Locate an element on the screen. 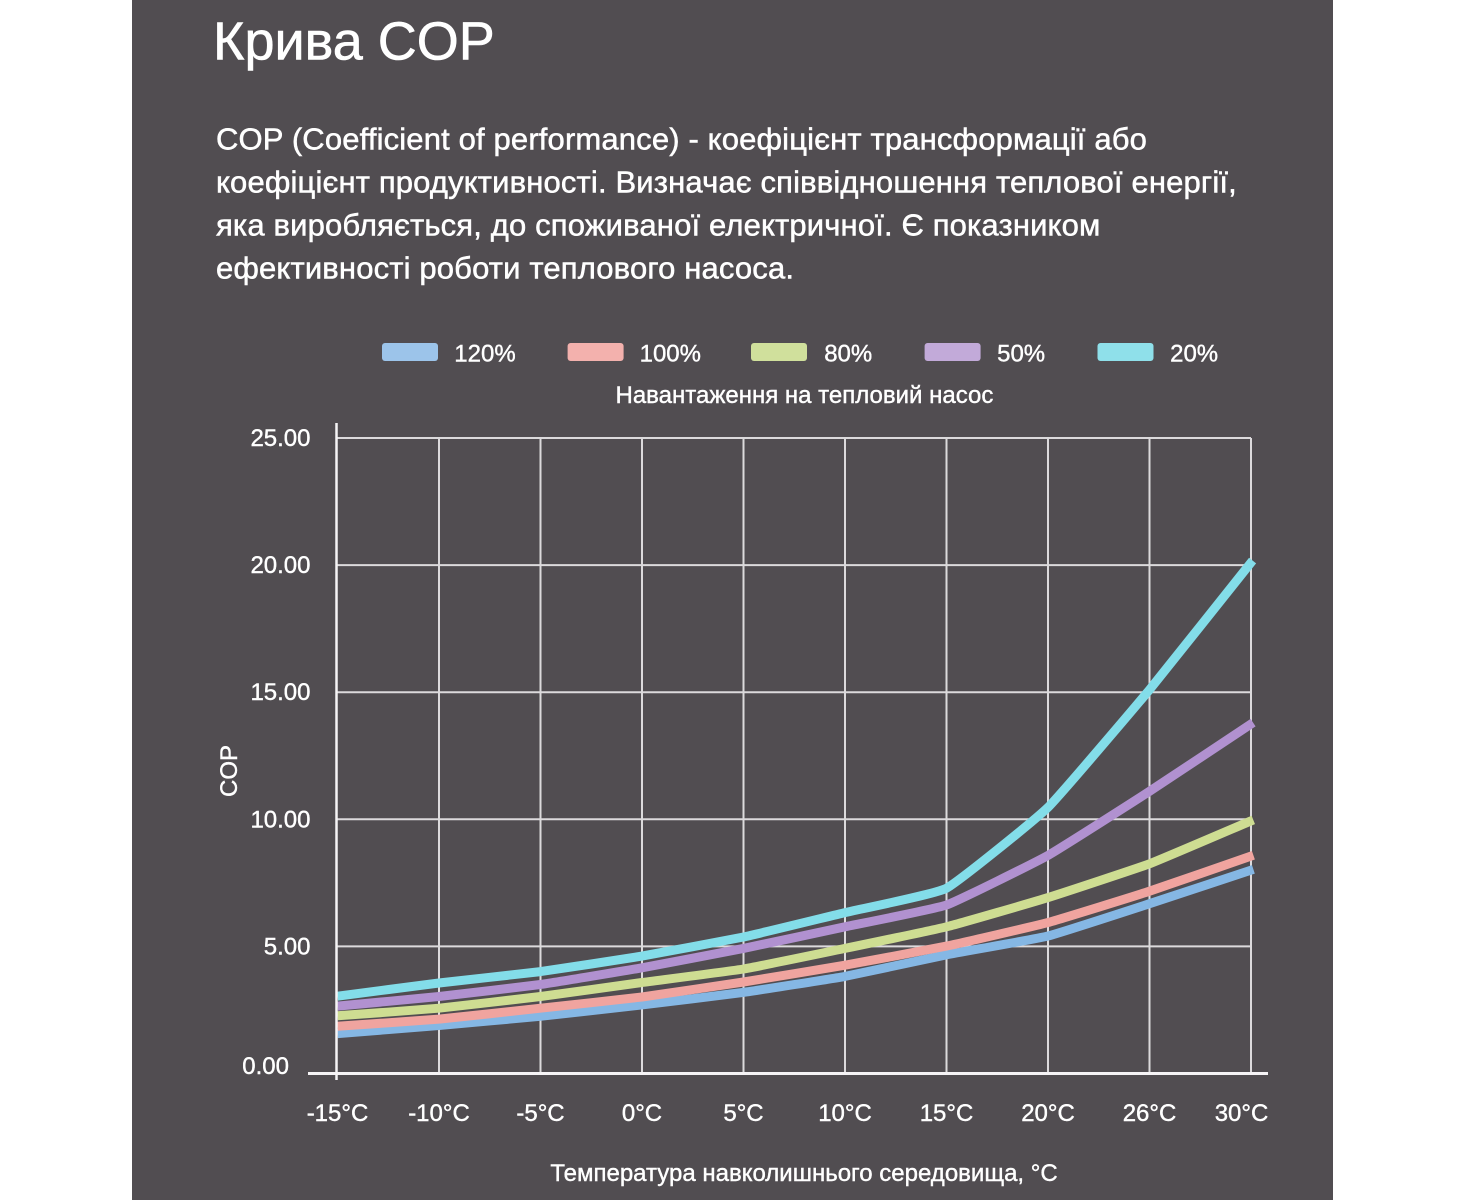 Image resolution: width=1467 pixels, height=1200 pixels. svg-text:Температура навколишнього сере: Температура навколишнього середовища, °C is located at coordinates (803, 1173).